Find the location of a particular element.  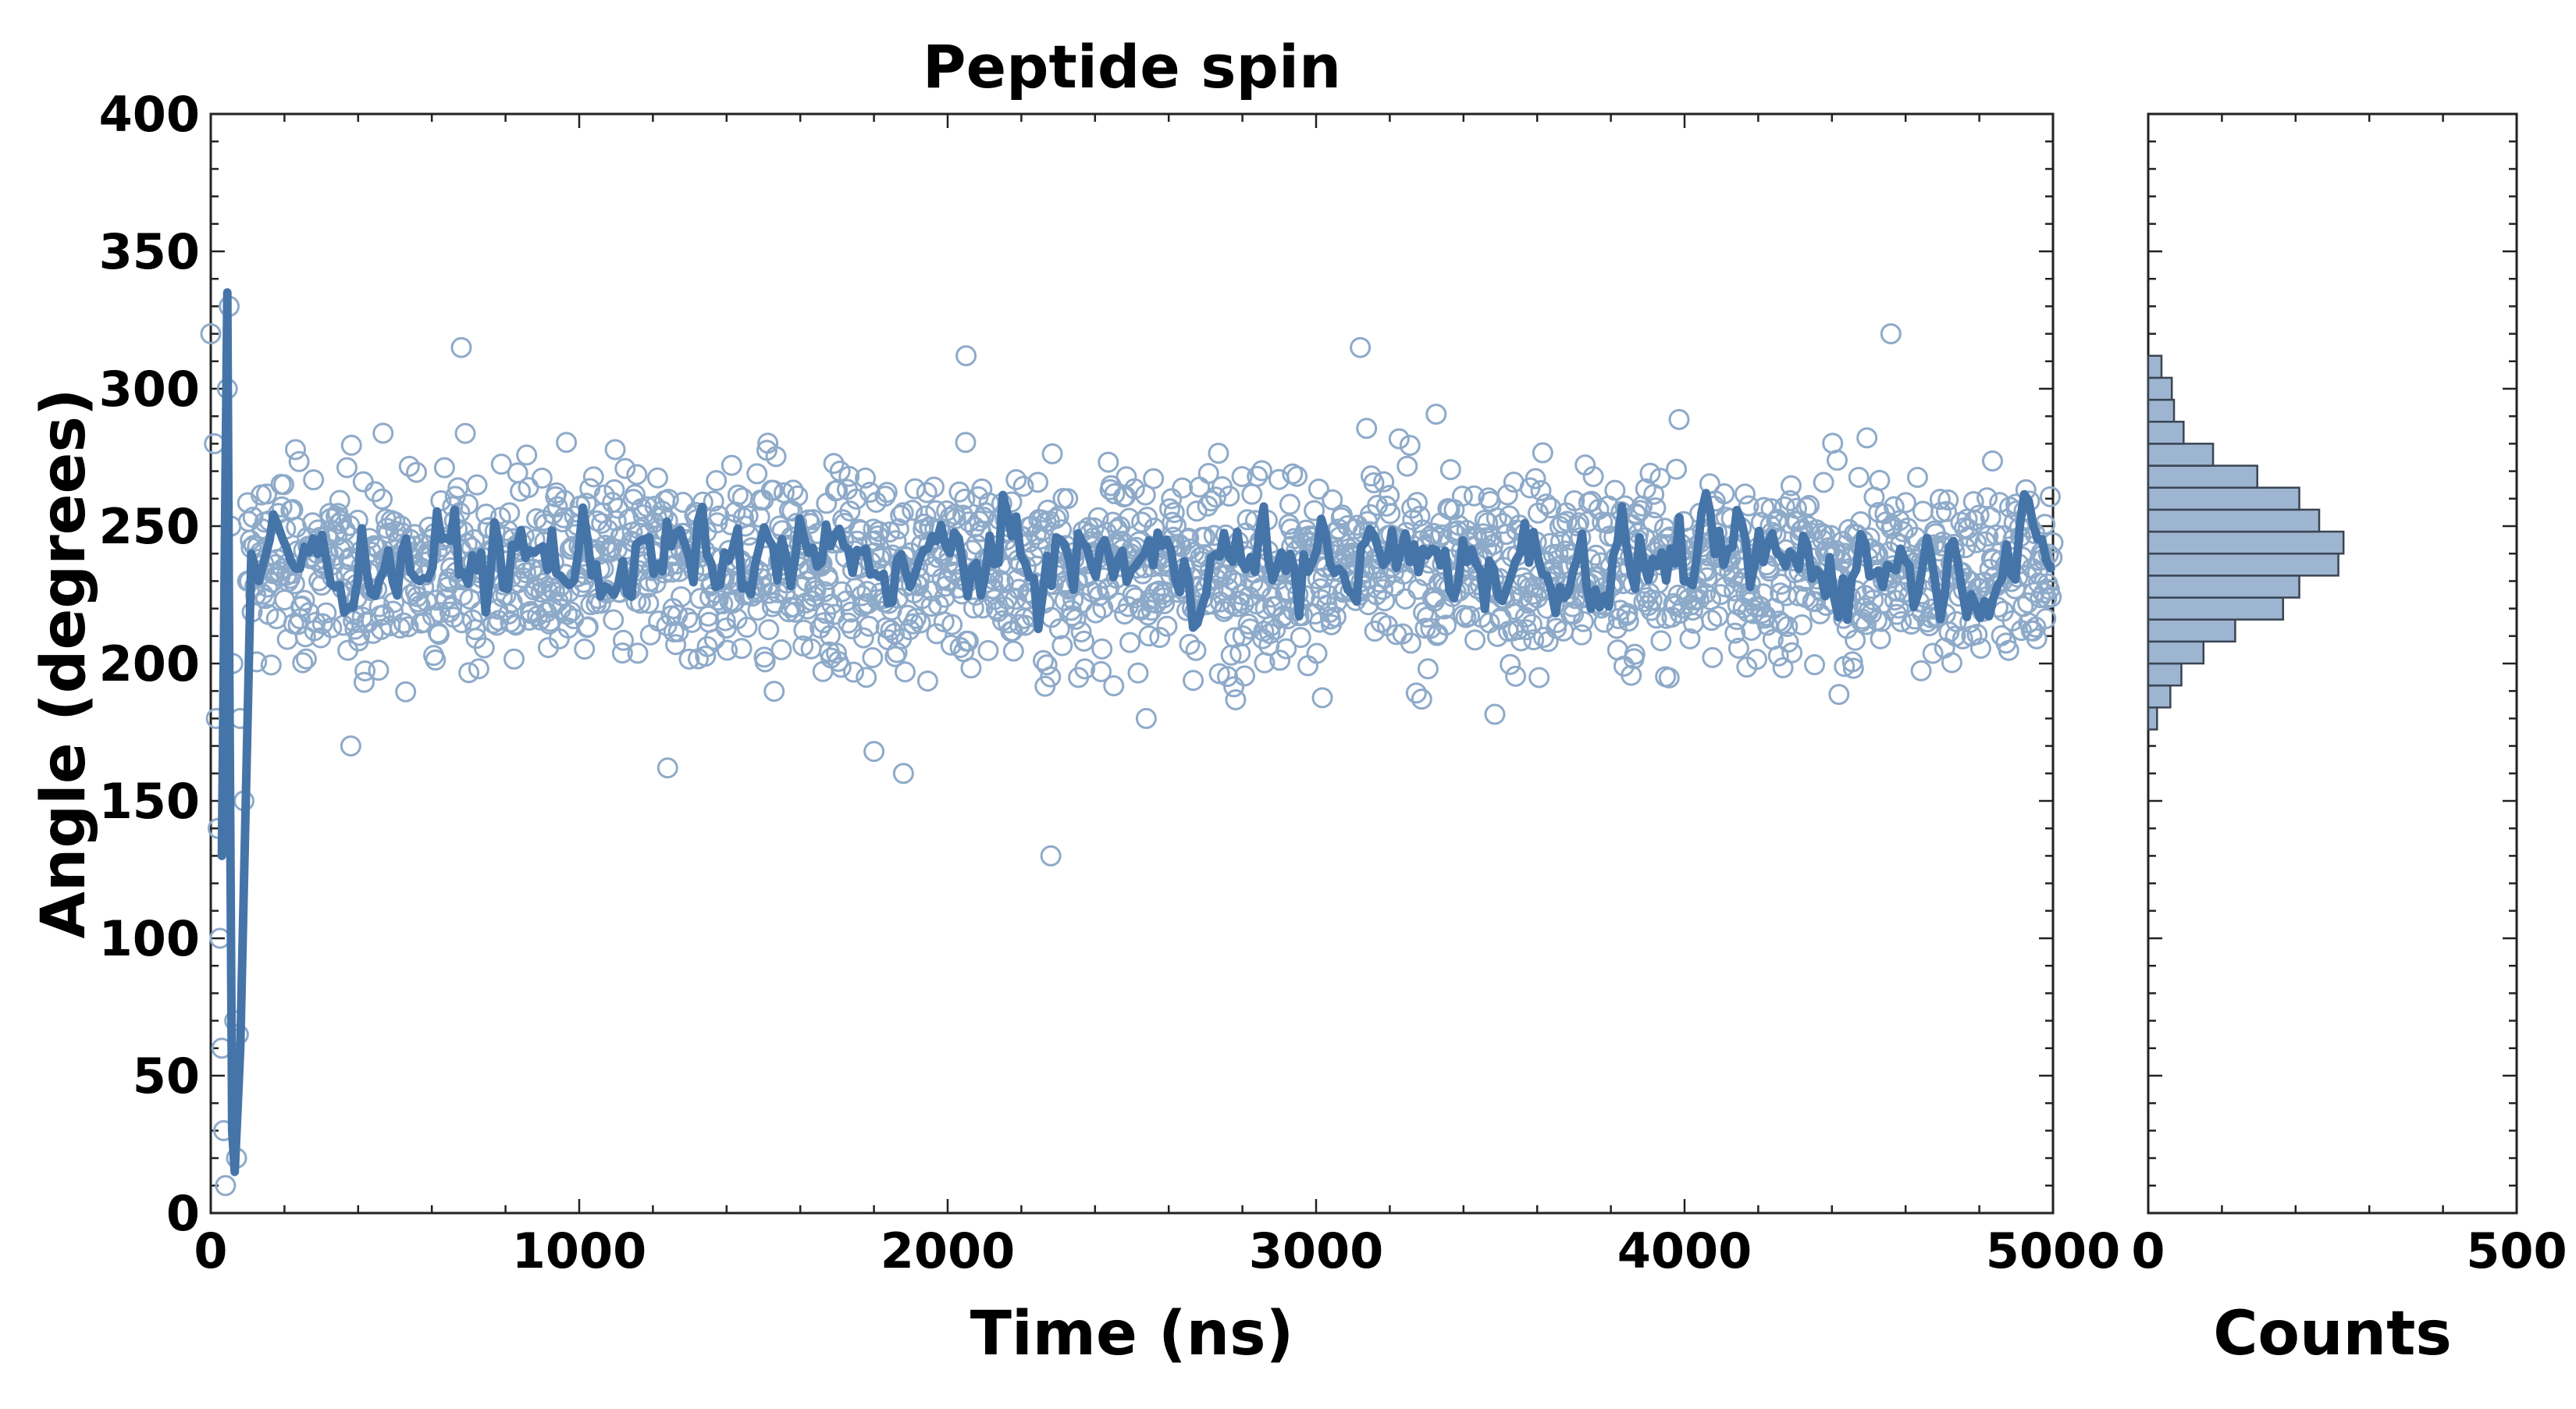

chart-title: Peptide spin is located at coordinates (1132, 66).